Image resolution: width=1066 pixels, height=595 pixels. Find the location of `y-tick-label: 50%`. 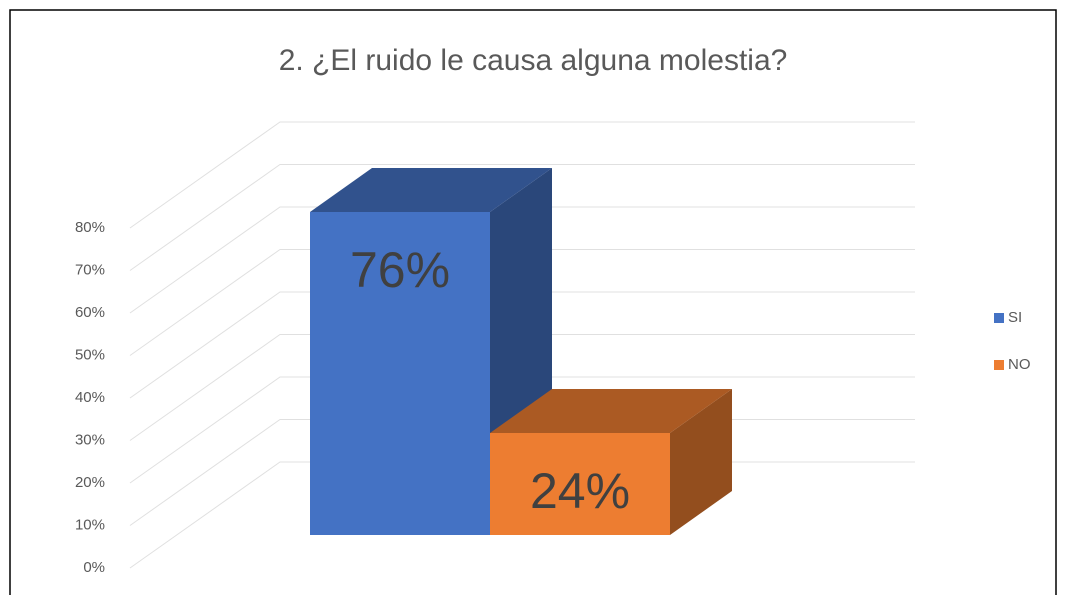

y-tick-label: 50% is located at coordinates (90, 354).